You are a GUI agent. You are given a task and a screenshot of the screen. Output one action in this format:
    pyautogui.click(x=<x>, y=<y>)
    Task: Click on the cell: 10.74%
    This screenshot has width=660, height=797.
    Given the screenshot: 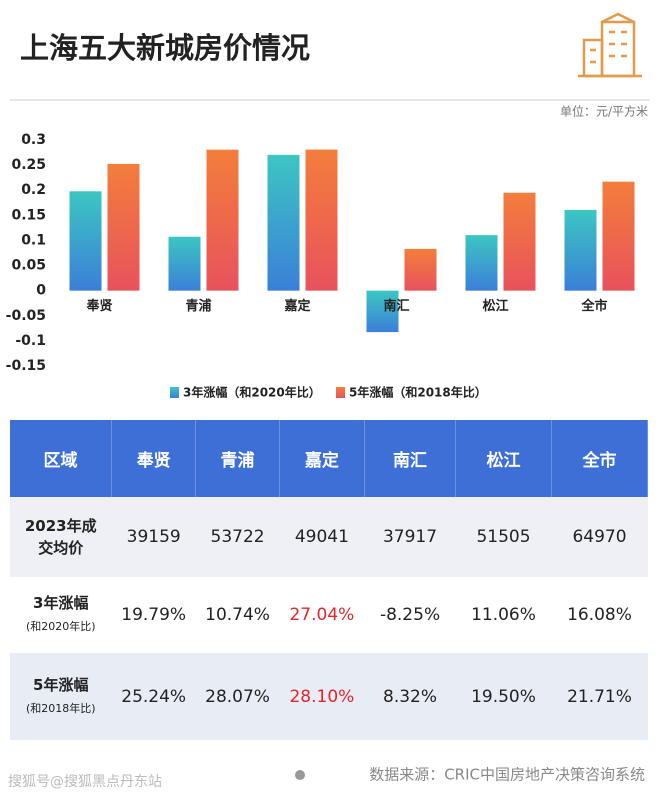 What is the action you would take?
    pyautogui.click(x=237, y=615)
    